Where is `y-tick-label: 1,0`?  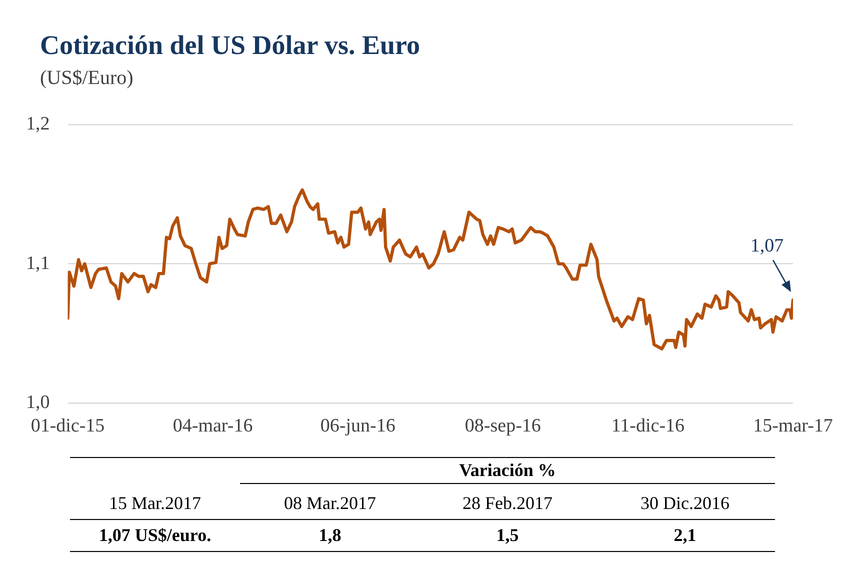
y-tick-label: 1,0 is located at coordinates (38, 403).